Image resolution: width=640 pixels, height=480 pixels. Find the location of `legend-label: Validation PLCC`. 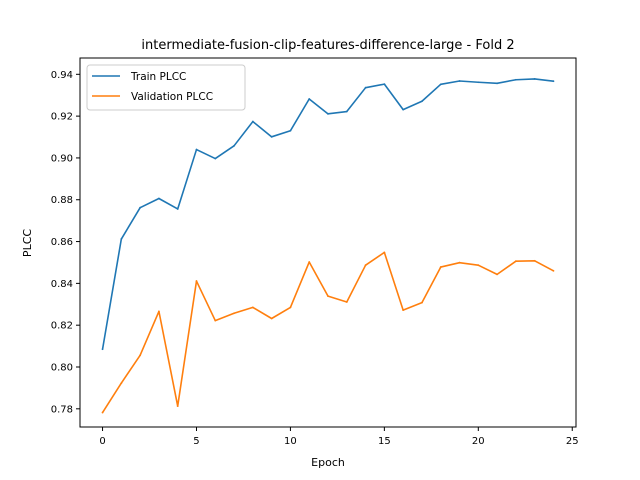

legend-label: Validation PLCC is located at coordinates (172, 97).